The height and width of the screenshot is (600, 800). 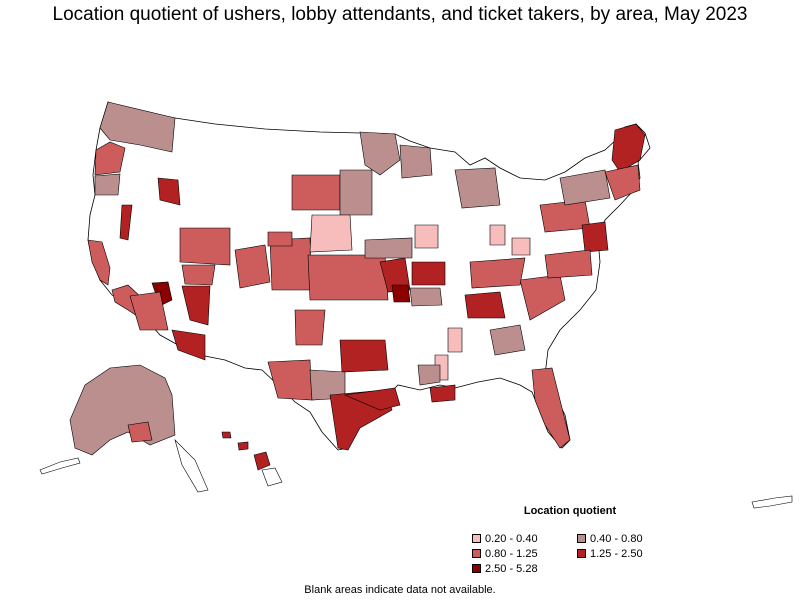 I want to click on area-arizona-south, so click(x=188, y=345).